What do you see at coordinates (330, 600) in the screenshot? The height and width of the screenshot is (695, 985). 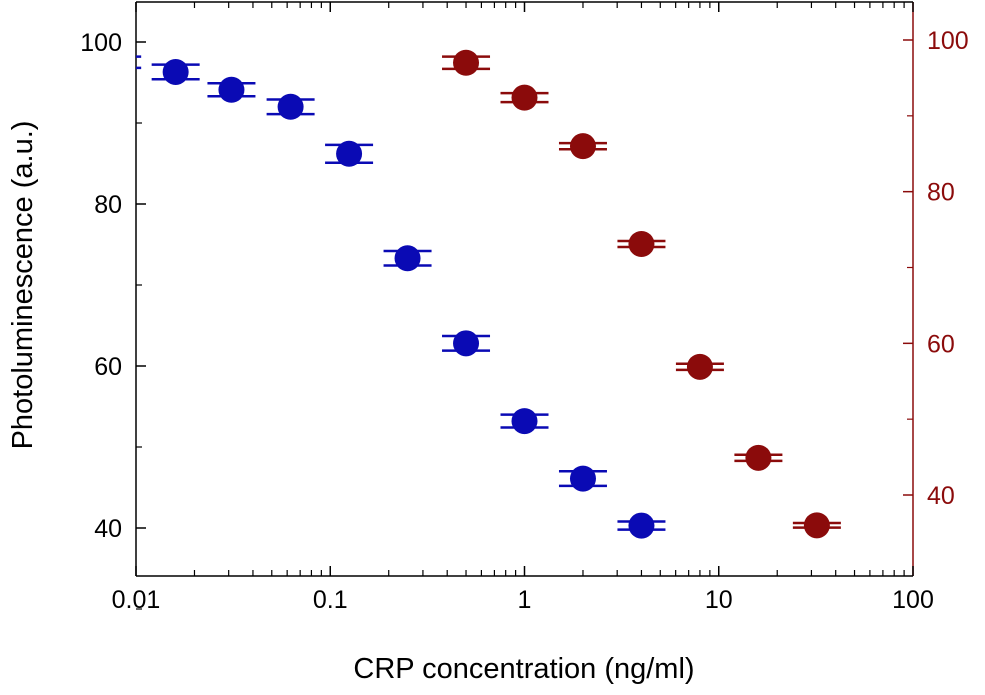 I see `x-tick-label: 0.1` at bounding box center [330, 600].